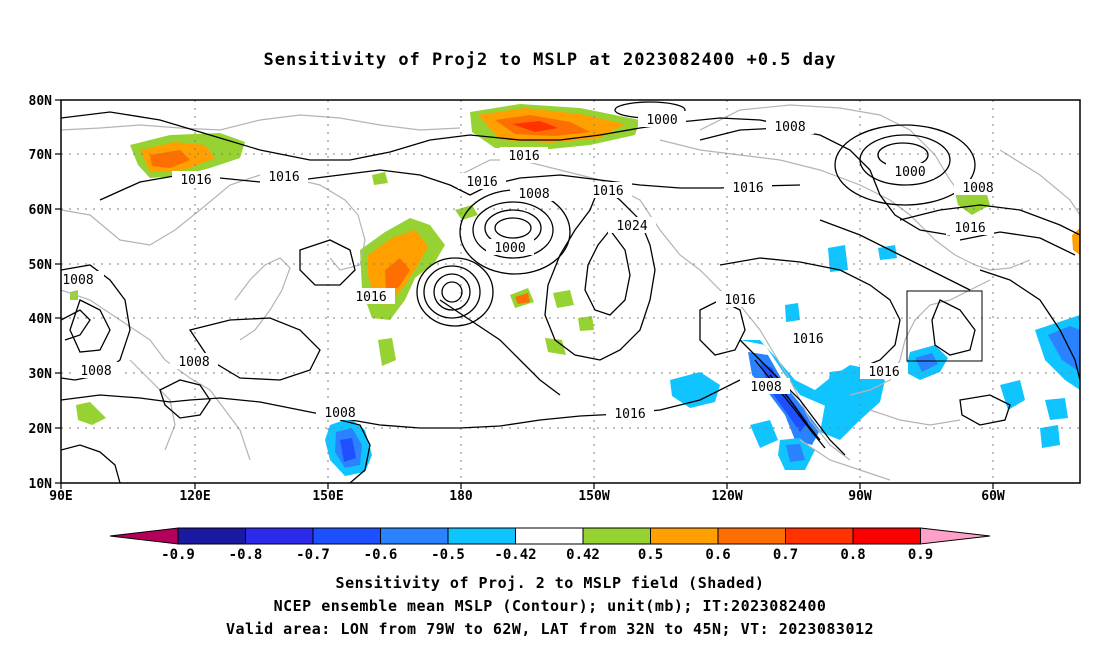  I want to click on colorbar-label: 0.42, so click(583, 555).